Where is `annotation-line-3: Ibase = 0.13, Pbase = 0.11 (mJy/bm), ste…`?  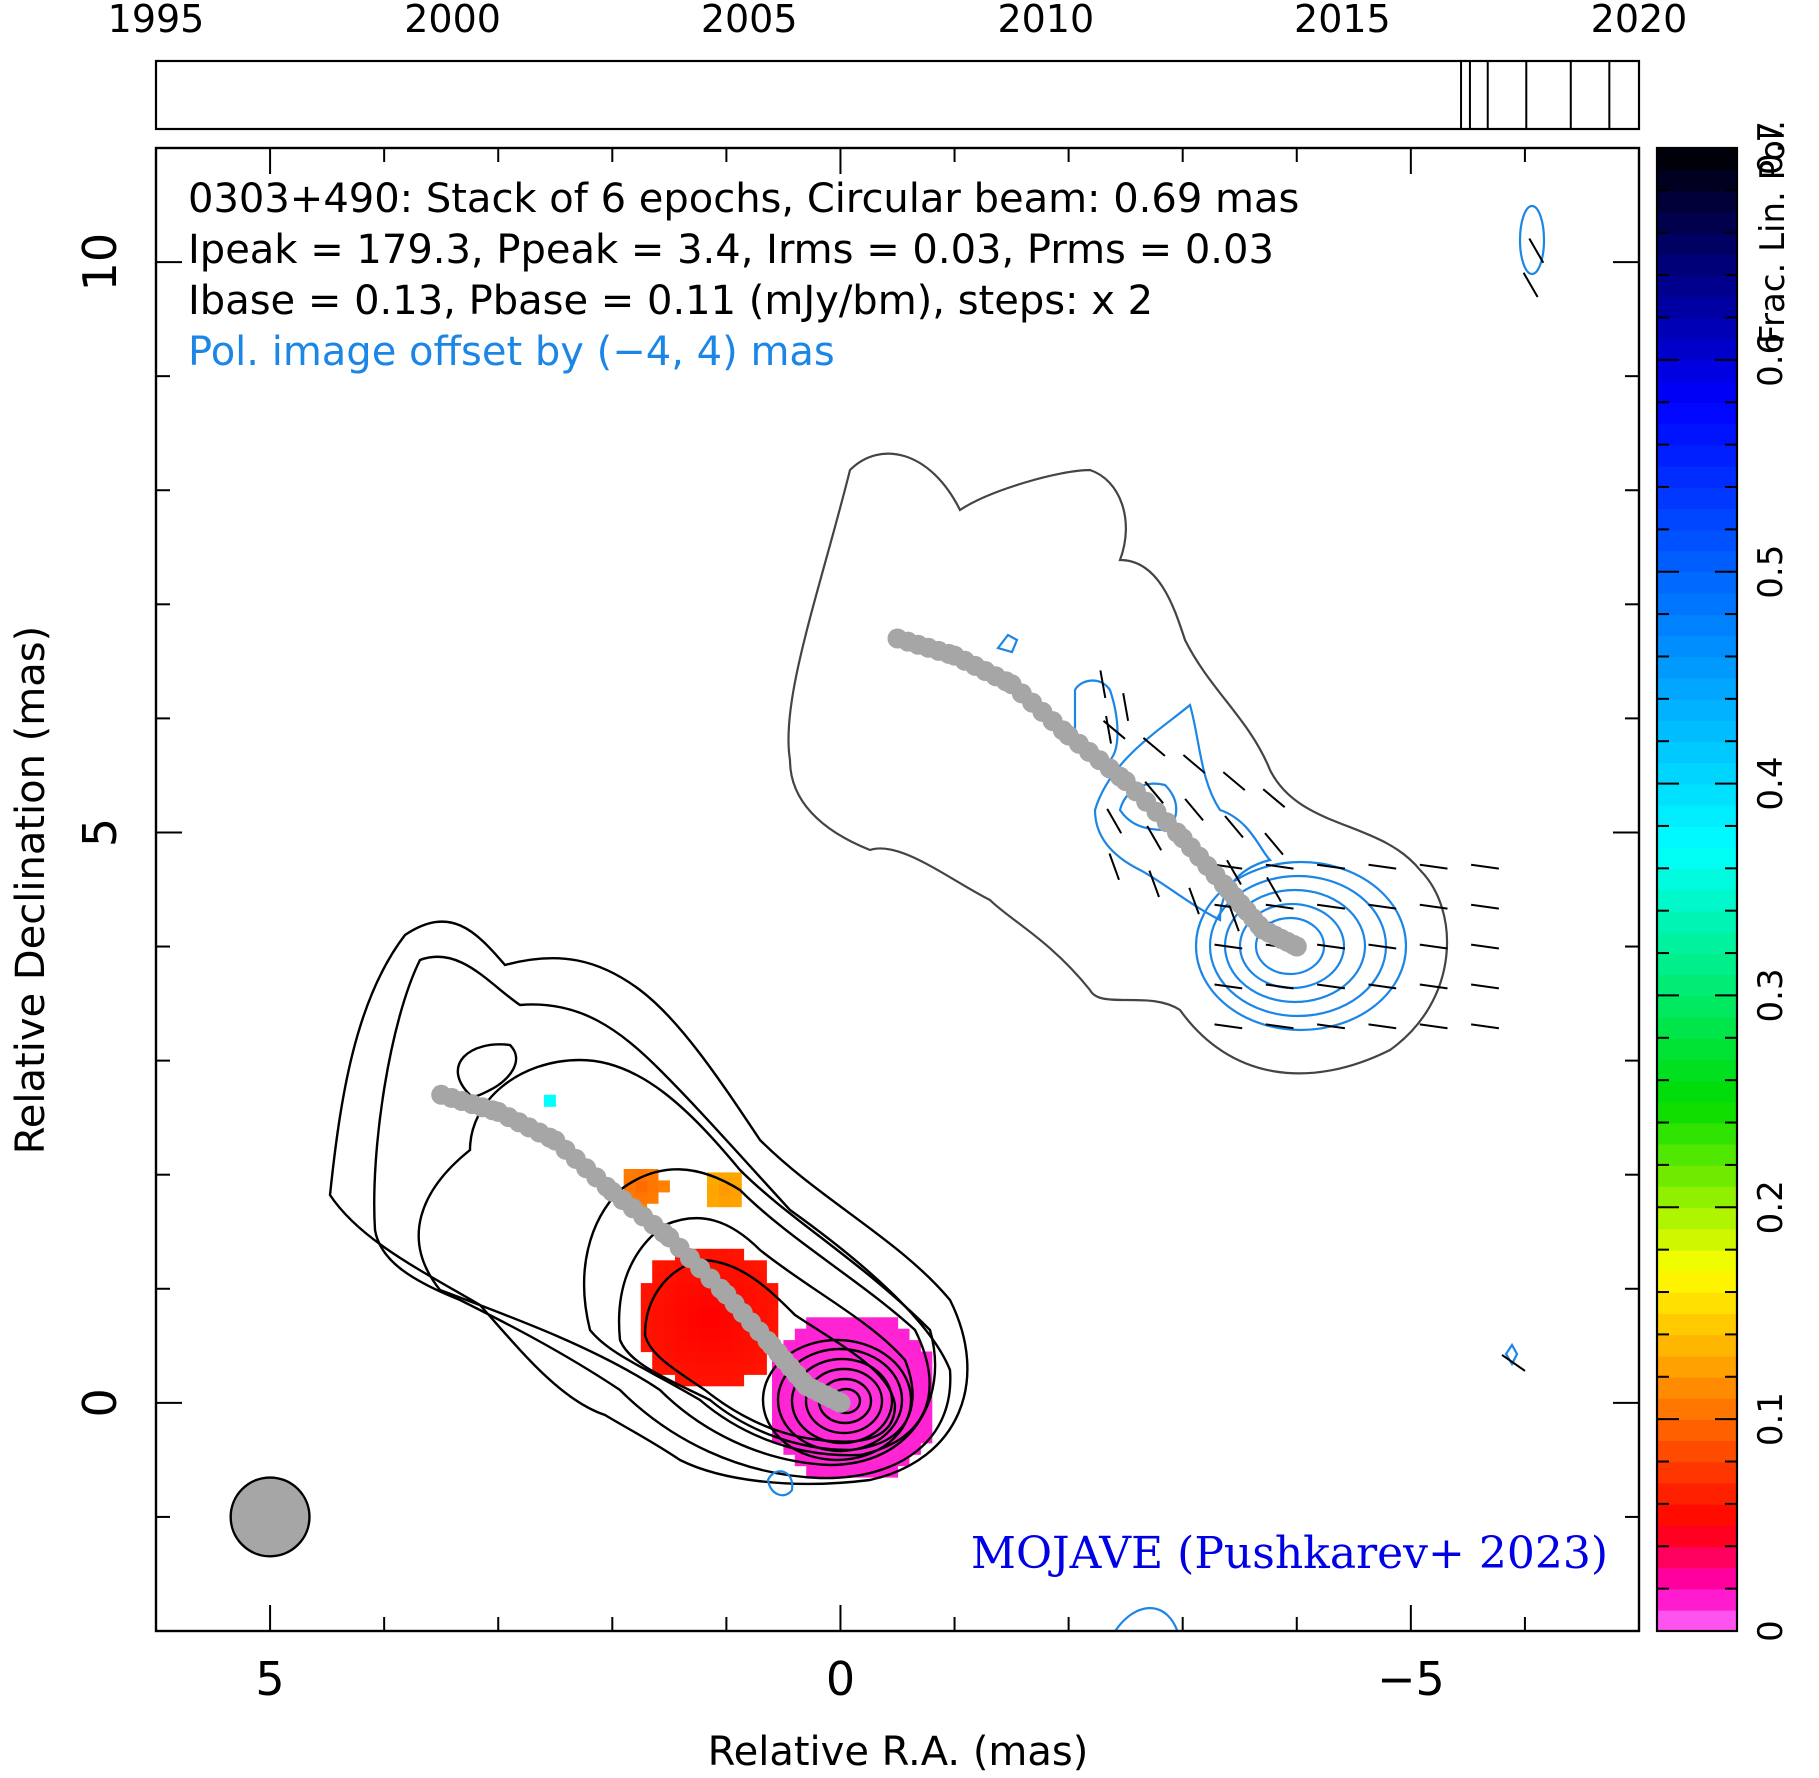 annotation-line-3: Ibase = 0.13, Pbase = 0.11 (mJy/bm), ste… is located at coordinates (670, 301).